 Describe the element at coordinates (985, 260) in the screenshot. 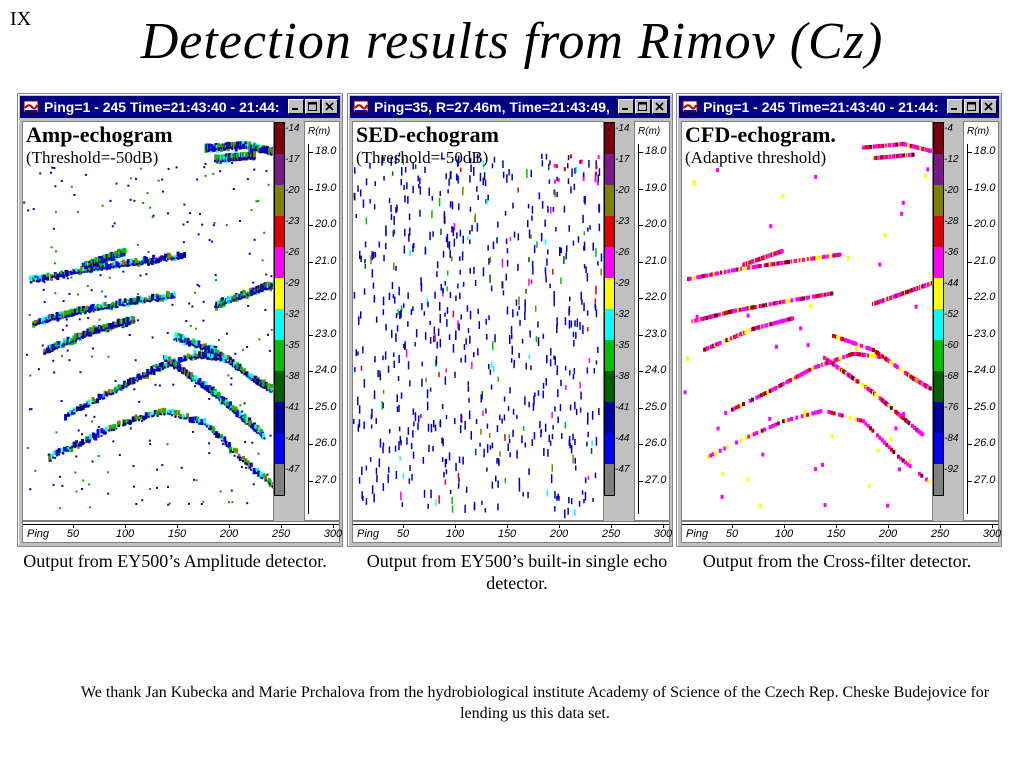

I see `range-tick-label: 21.0` at that location.